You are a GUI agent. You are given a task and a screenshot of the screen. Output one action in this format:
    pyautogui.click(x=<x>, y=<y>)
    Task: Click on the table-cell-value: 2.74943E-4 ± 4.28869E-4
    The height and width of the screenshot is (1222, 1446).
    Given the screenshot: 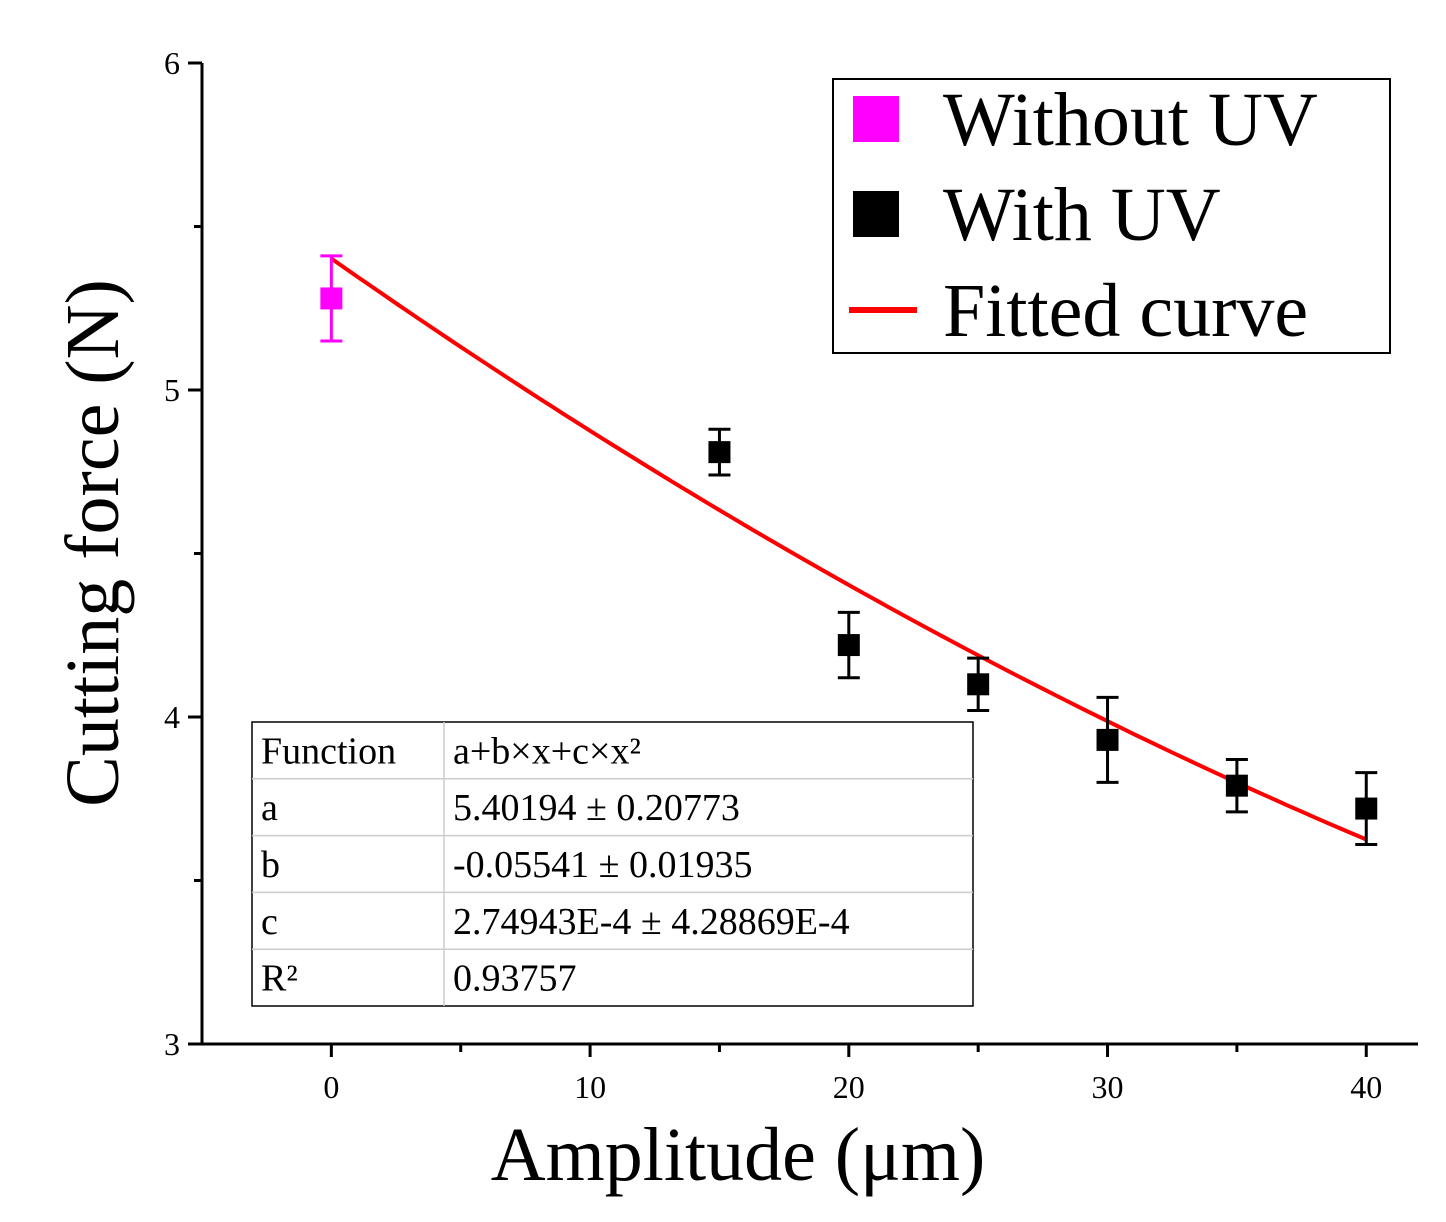 What is the action you would take?
    pyautogui.click(x=651, y=922)
    